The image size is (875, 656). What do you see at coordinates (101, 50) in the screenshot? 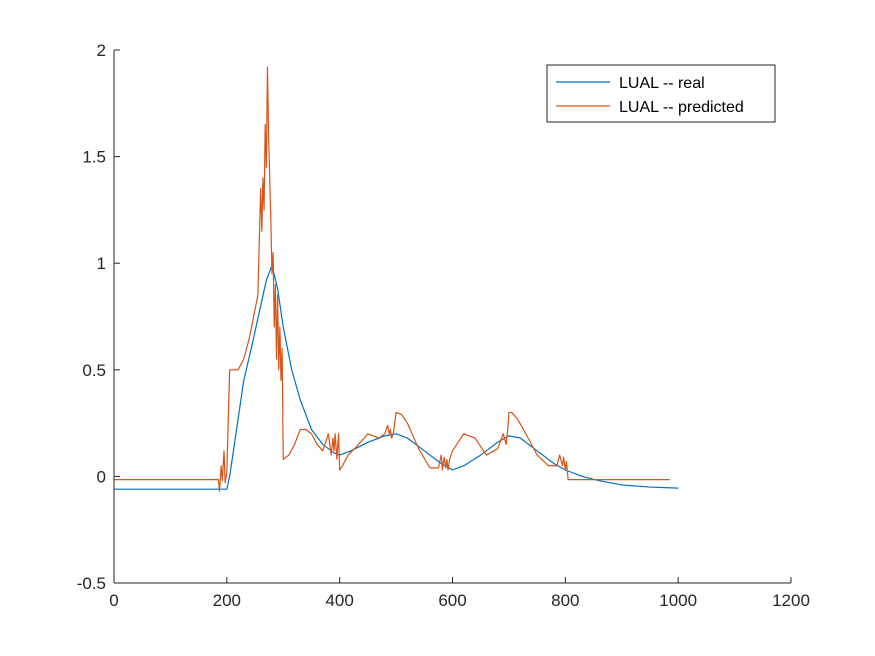
I see `y-tick-label: 2` at bounding box center [101, 50].